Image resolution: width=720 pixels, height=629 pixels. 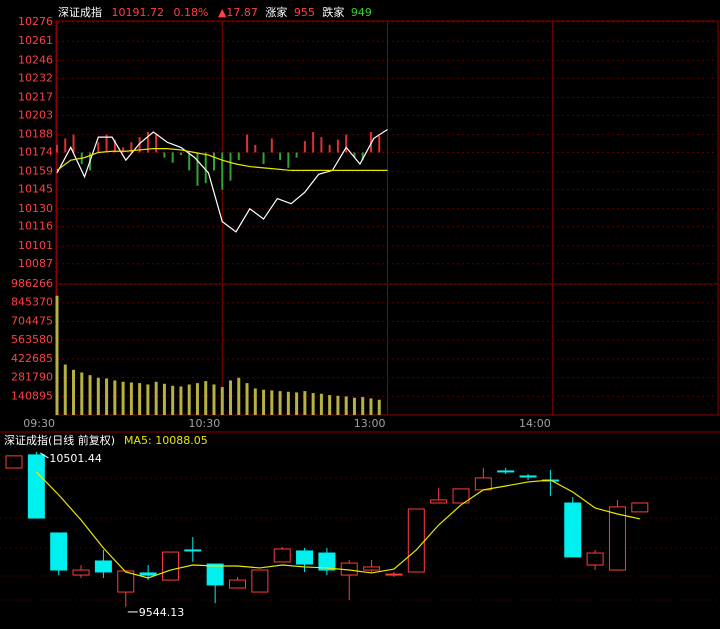 What do you see at coordinates (32, 320) in the screenshot?
I see `y-tick-label: 704475` at bounding box center [32, 320].